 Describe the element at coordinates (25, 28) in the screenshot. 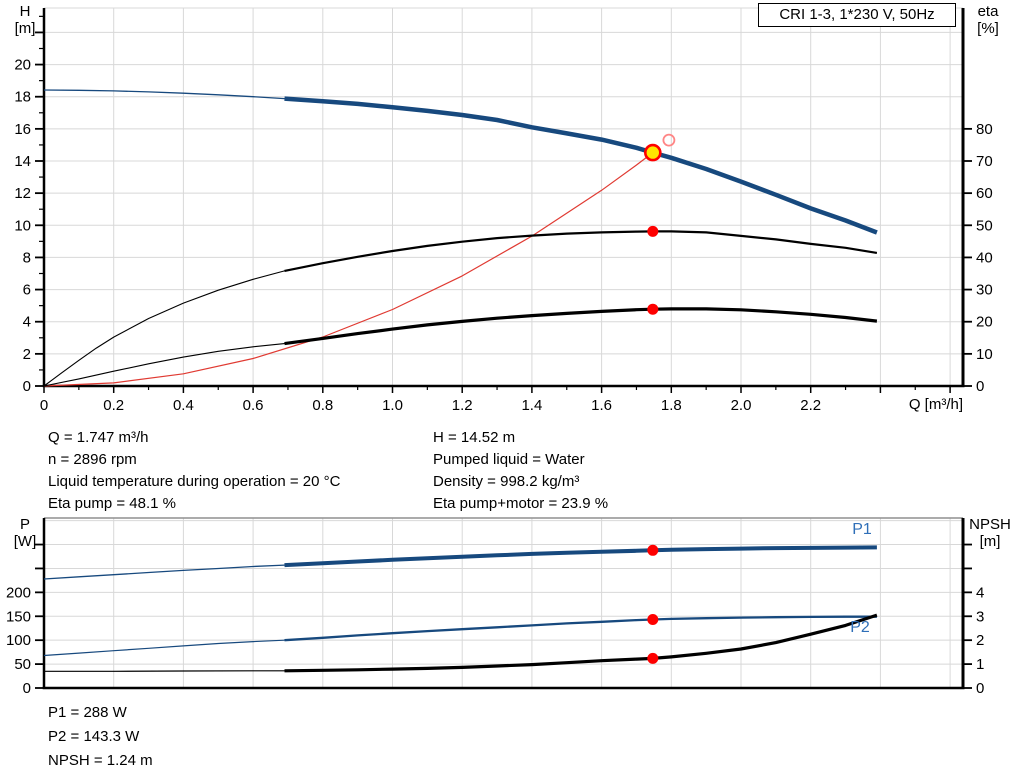

I see `h-axis-label-unit: [m]` at that location.